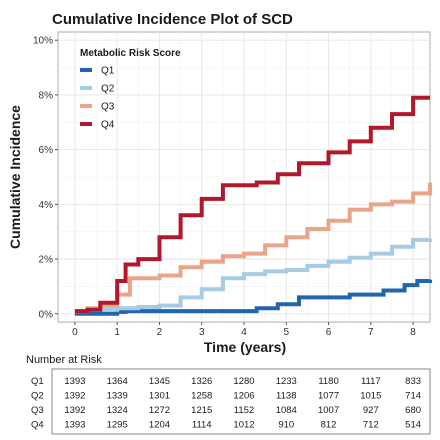 Image resolution: width=440 pixels, height=440 pixels. What do you see at coordinates (286, 410) in the screenshot?
I see `risk-cell: 1084` at bounding box center [286, 410].